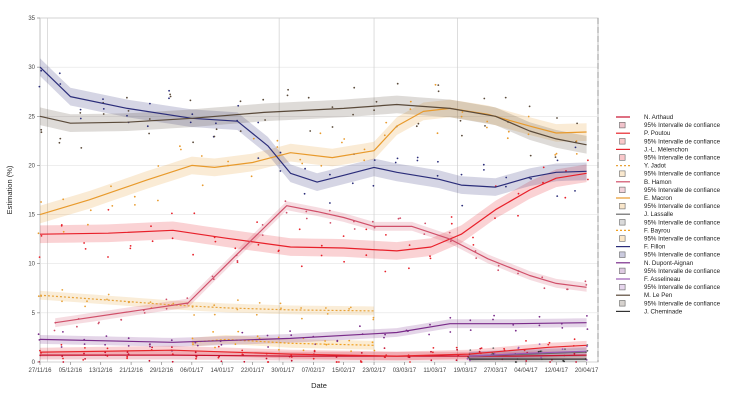 The height and width of the screenshot is (402, 754). Describe the element at coordinates (9, 189) in the screenshot. I see `y-axis-title: Estimation (%)` at that location.